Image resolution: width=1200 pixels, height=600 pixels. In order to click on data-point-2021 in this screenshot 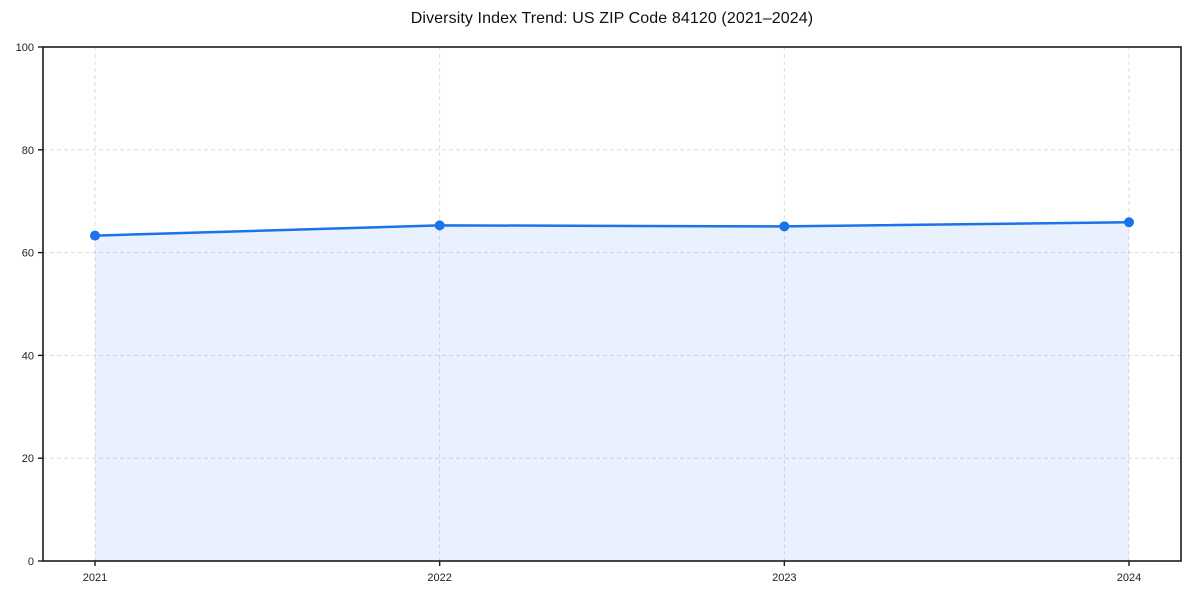, I will do `click(95, 235)`.